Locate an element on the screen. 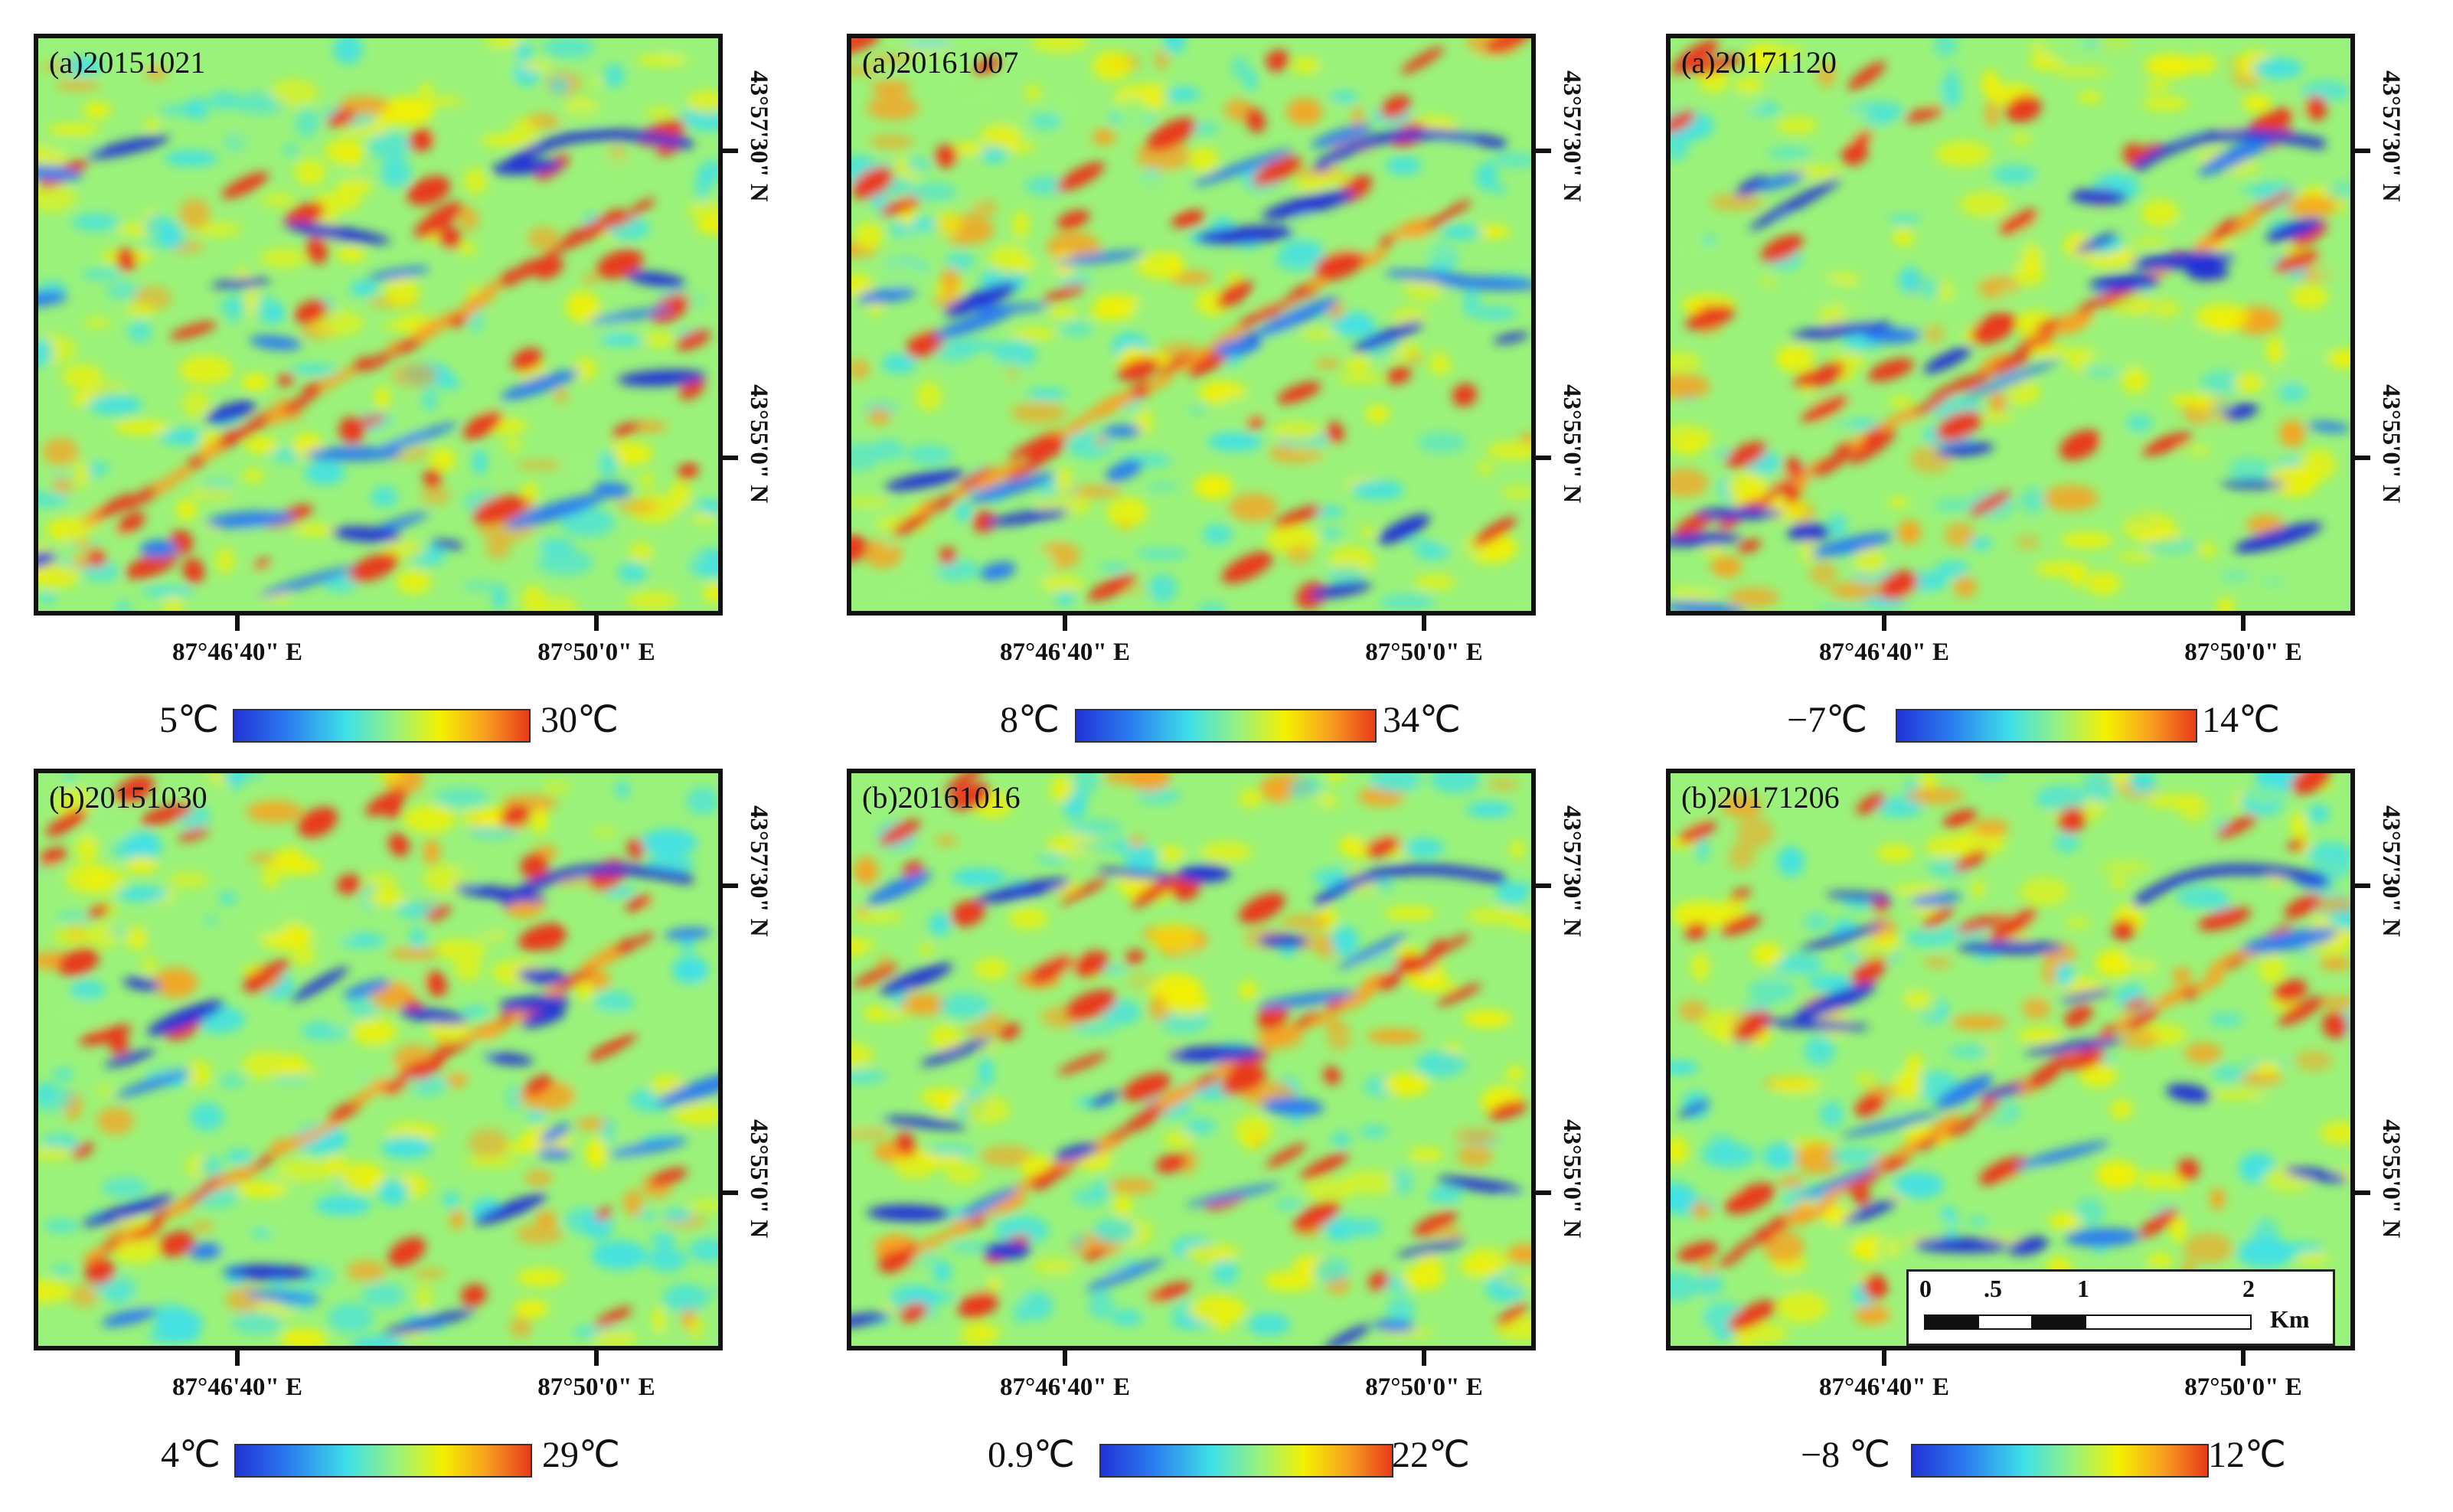 The image size is (2453, 1512). scale-unit: Km is located at coordinates (2290, 1319).